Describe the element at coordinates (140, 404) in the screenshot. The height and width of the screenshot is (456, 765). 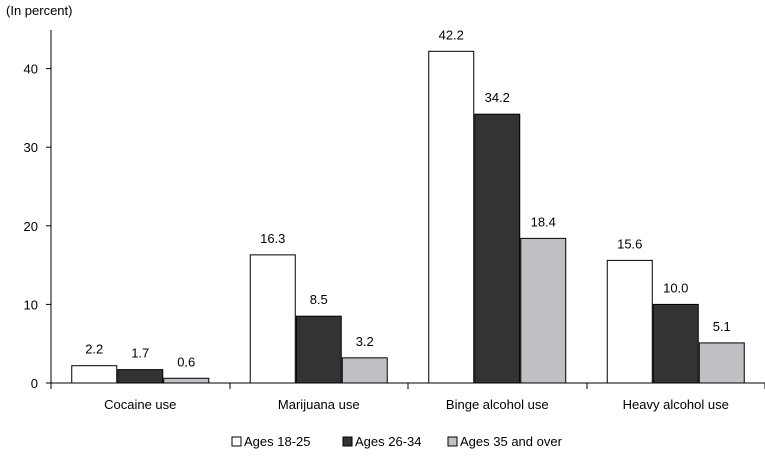
I see `category-label: Cocaine use` at that location.